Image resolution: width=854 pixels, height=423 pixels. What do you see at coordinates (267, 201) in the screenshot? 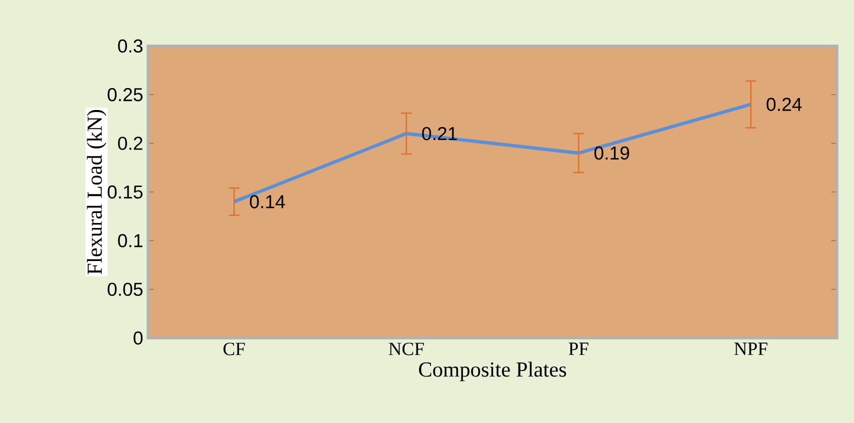
I see `data-label: 0.14` at bounding box center [267, 201].